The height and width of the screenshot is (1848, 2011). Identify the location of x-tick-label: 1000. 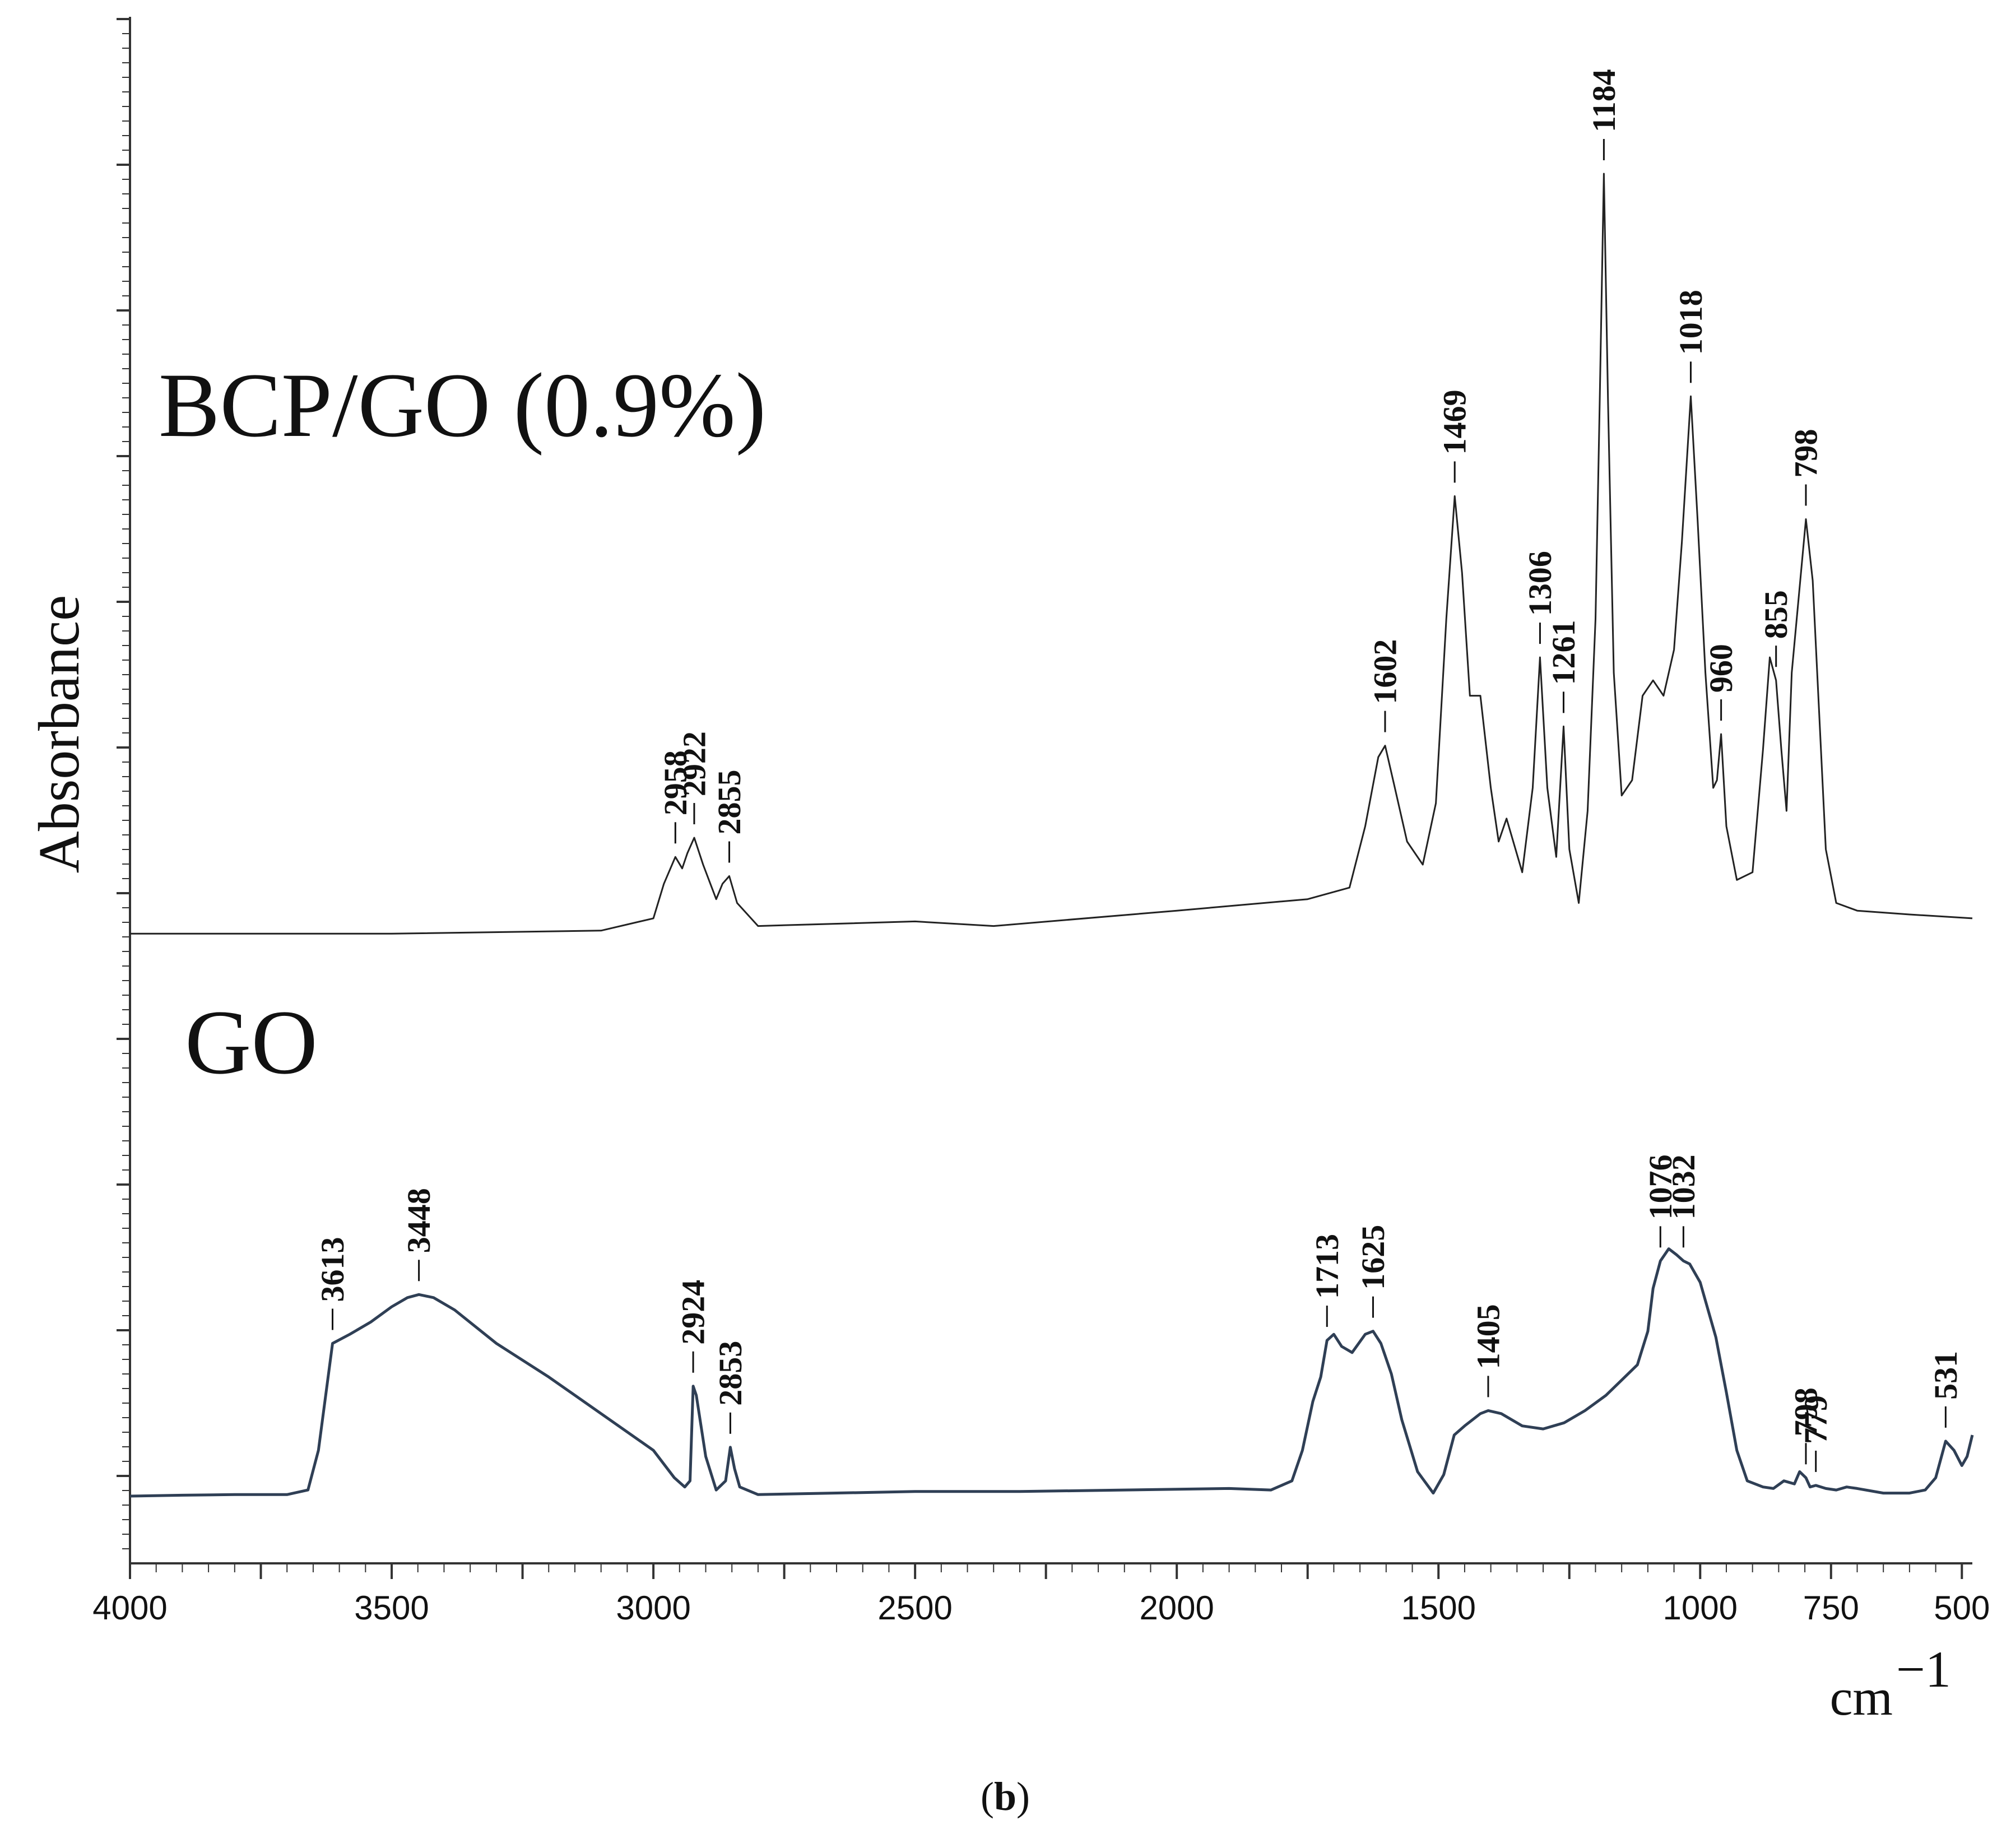
(1700, 1608).